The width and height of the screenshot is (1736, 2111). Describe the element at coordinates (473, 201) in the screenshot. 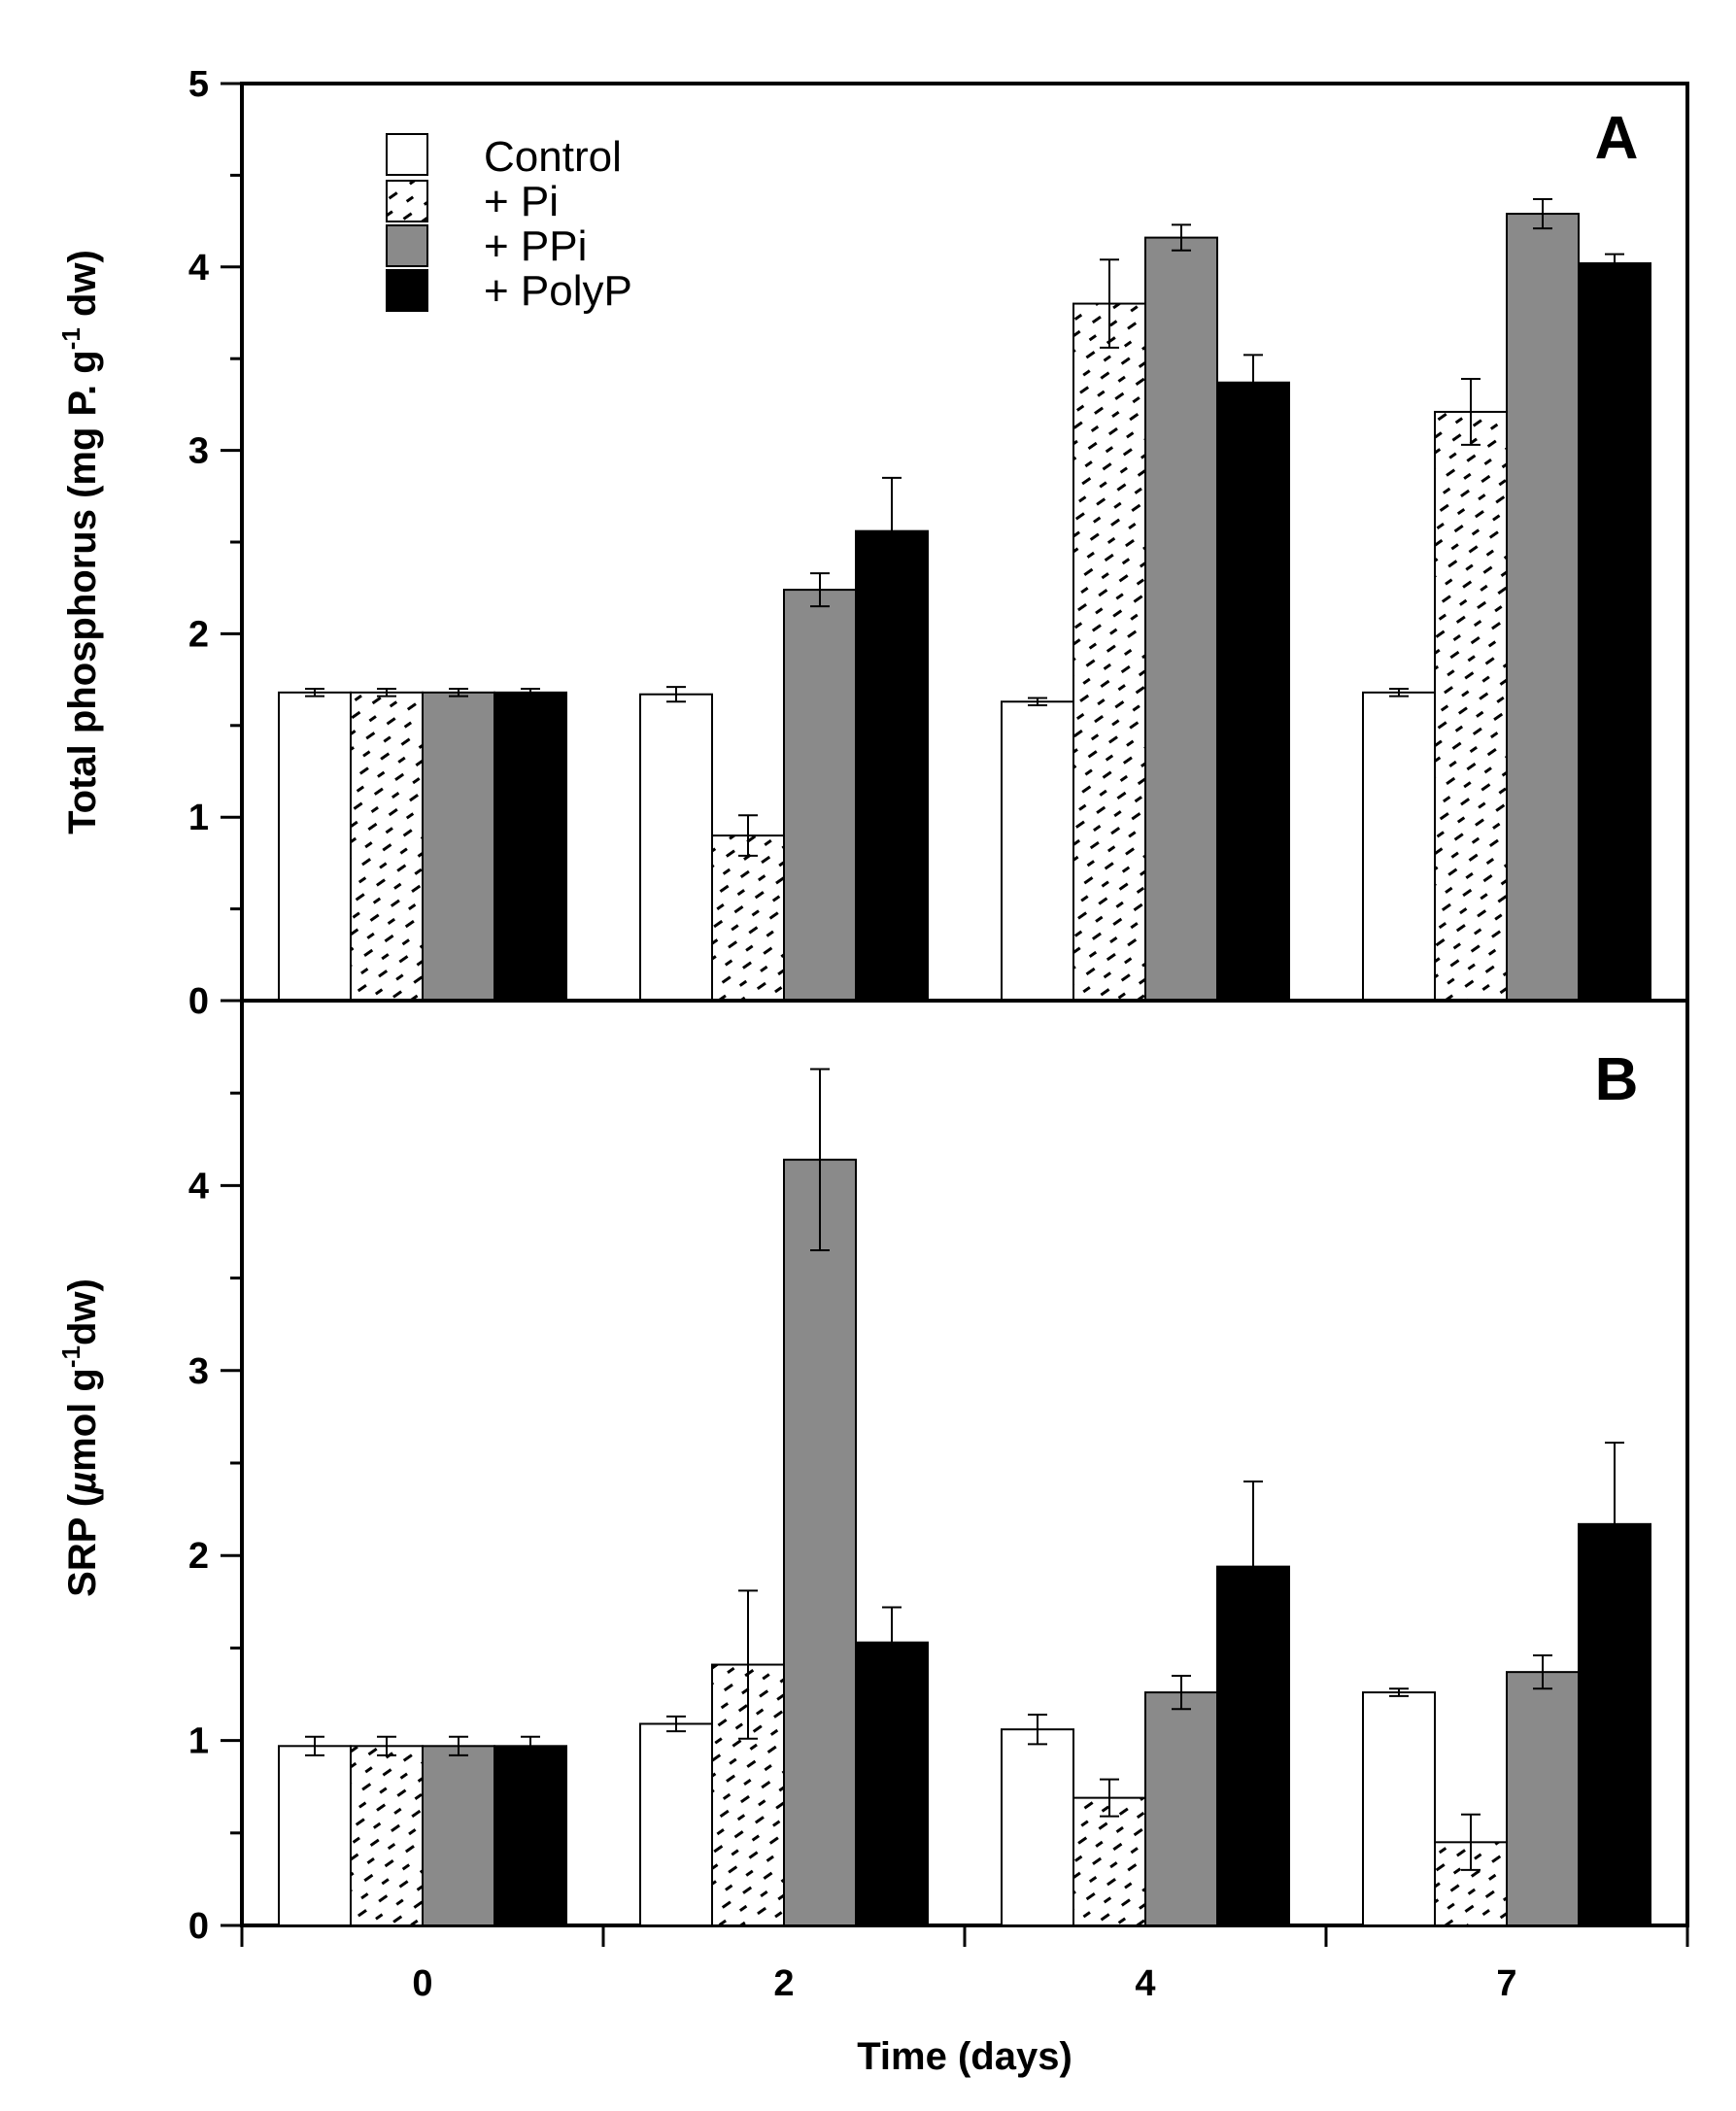

I see `legend-item-pi: + Pi` at that location.